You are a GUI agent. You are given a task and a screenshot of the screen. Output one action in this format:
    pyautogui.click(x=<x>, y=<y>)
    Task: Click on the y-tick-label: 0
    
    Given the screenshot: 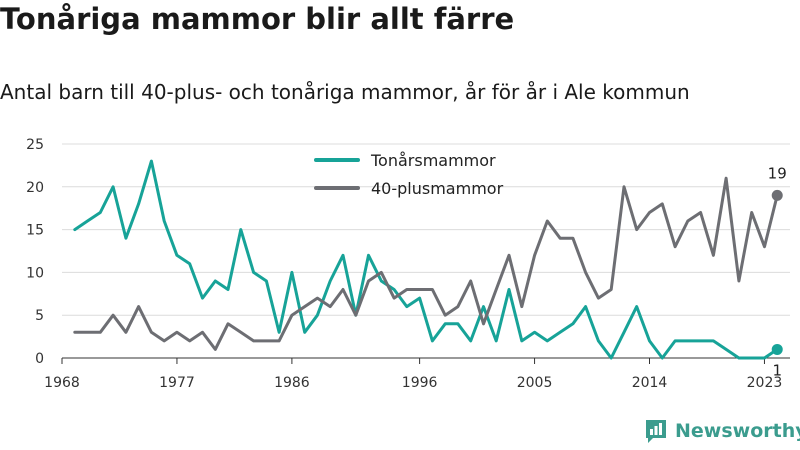 What is the action you would take?
    pyautogui.click(x=39, y=359)
    